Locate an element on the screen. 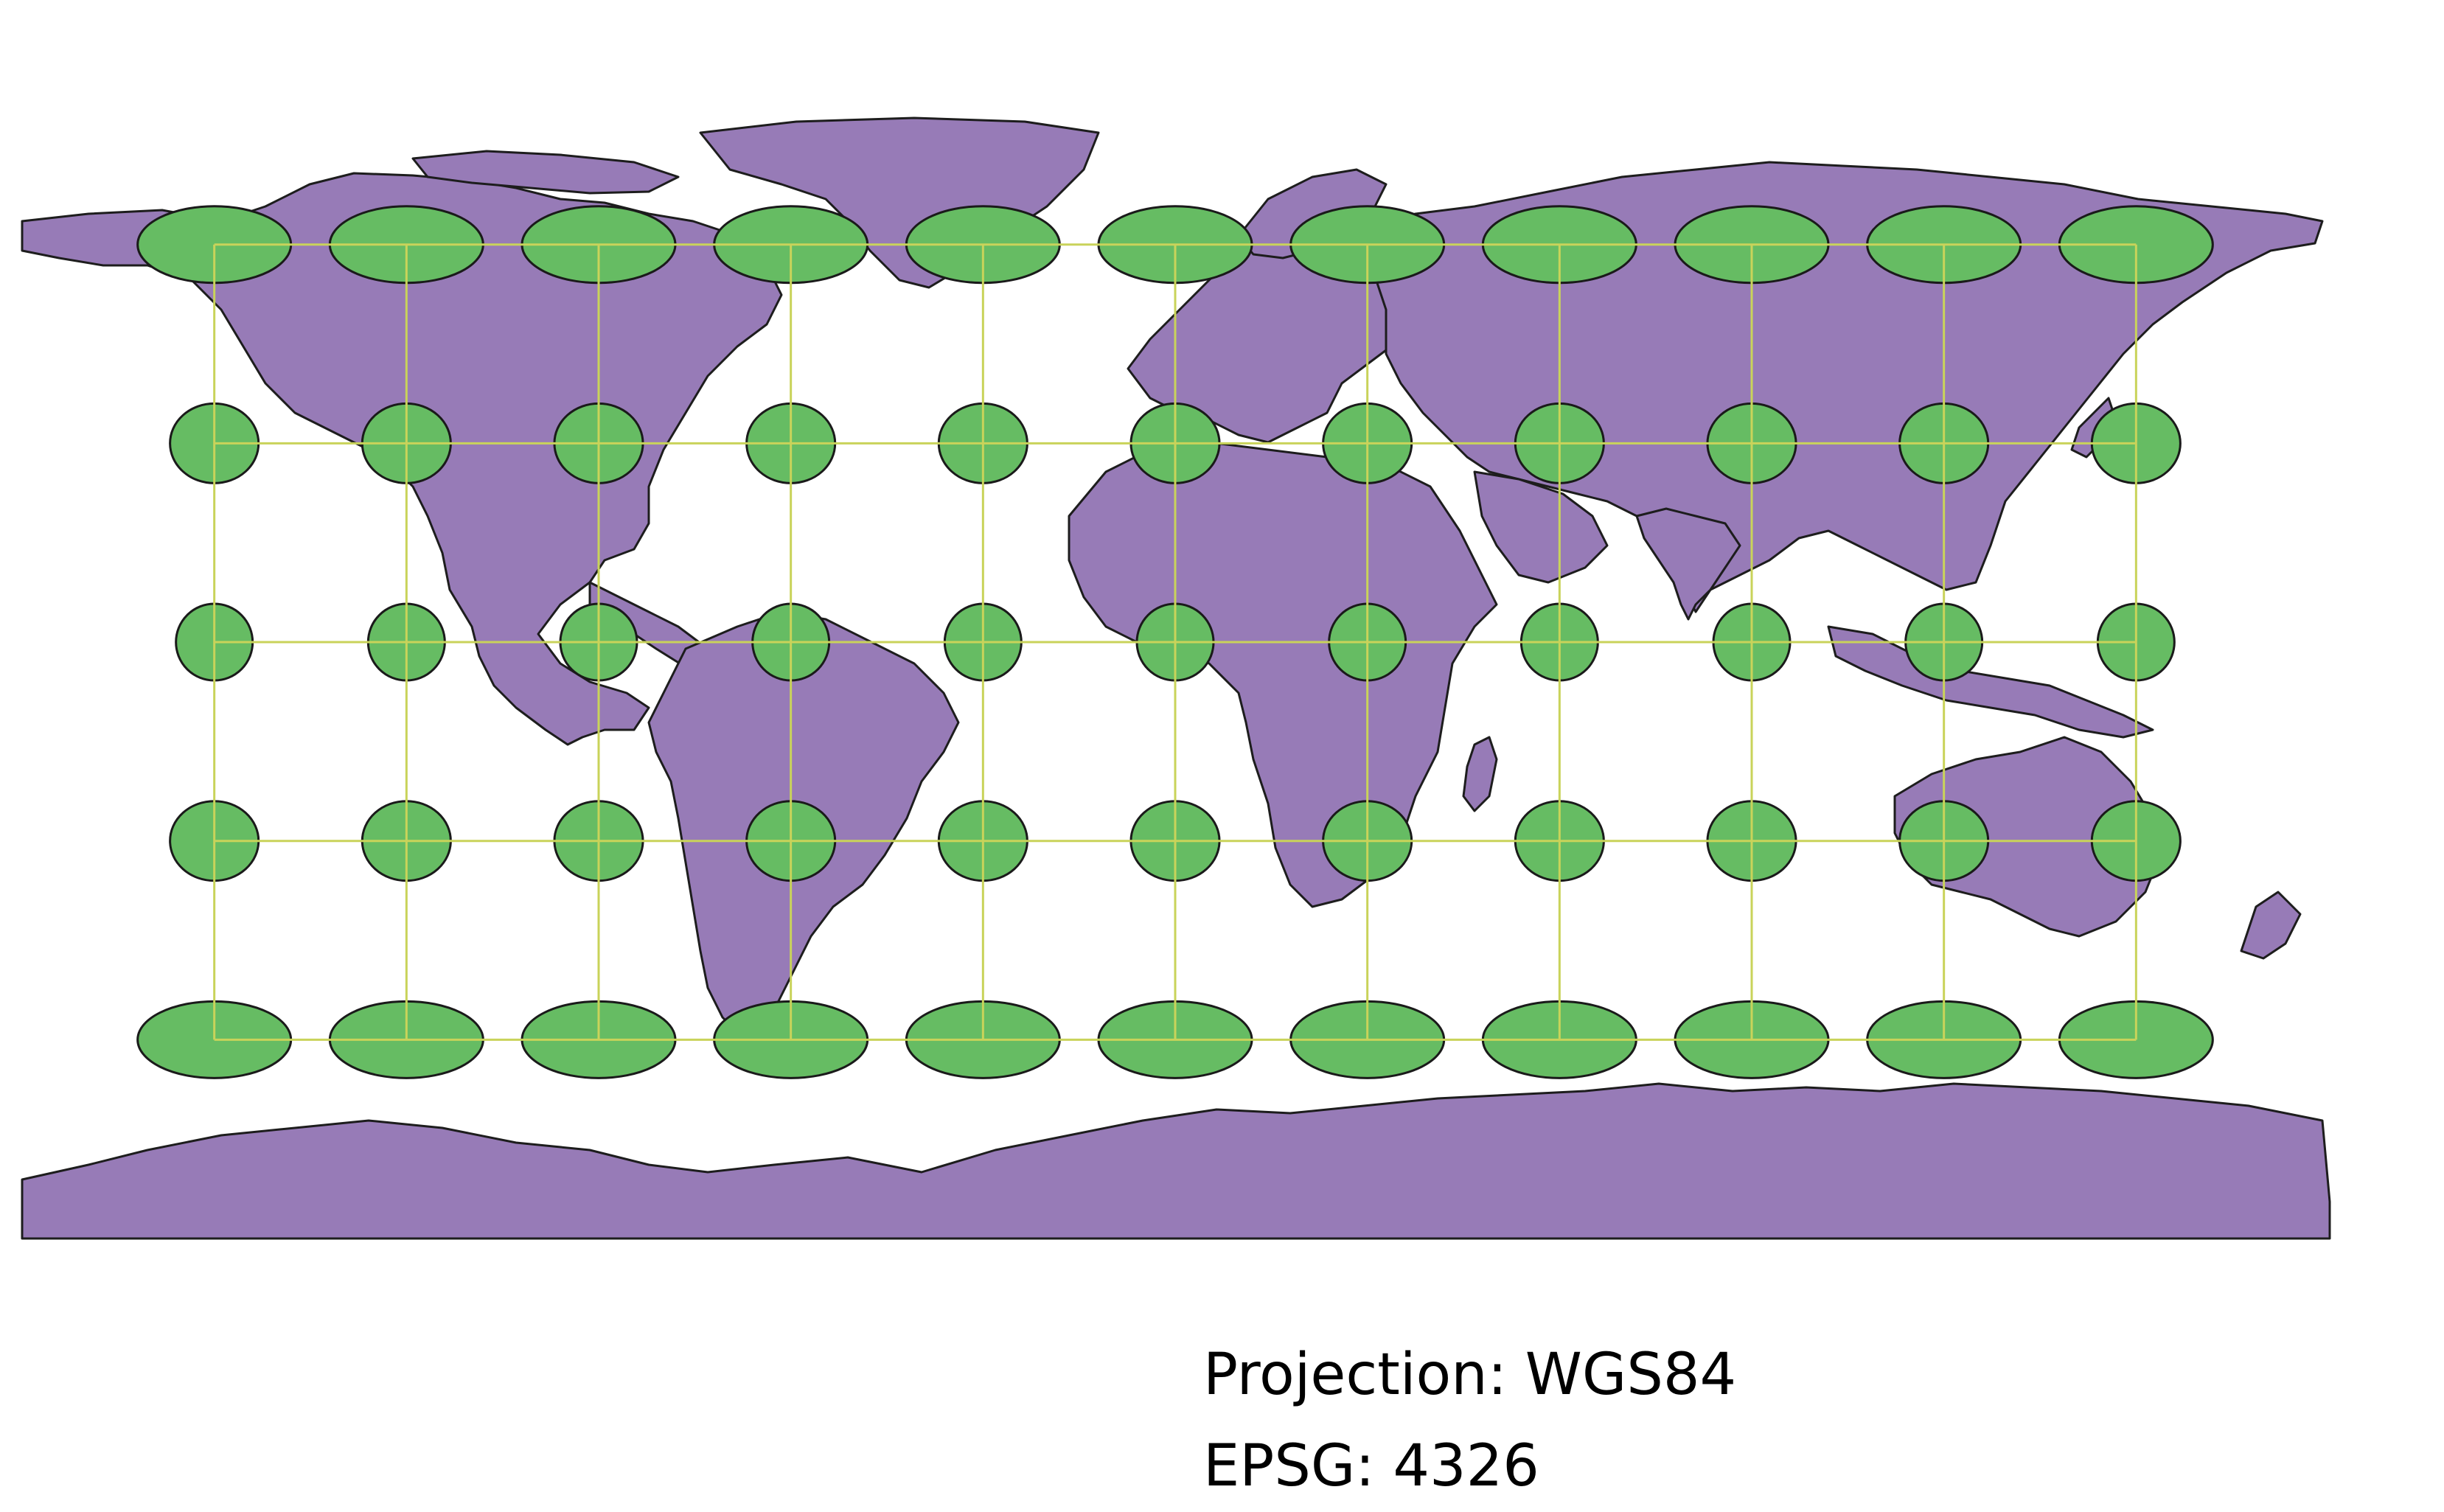 This screenshot has height=1512, width=2444. australia-landmass is located at coordinates (2028, 837).